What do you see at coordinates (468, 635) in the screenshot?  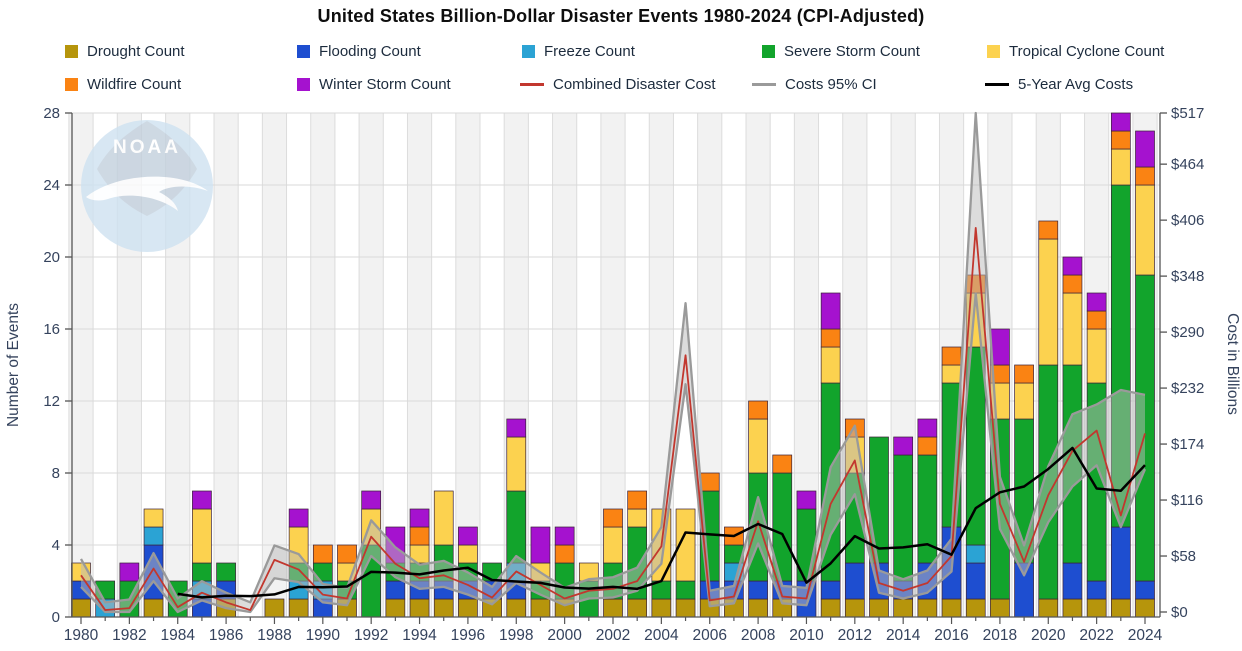 I see `x-axis-tick: 1996` at bounding box center [468, 635].